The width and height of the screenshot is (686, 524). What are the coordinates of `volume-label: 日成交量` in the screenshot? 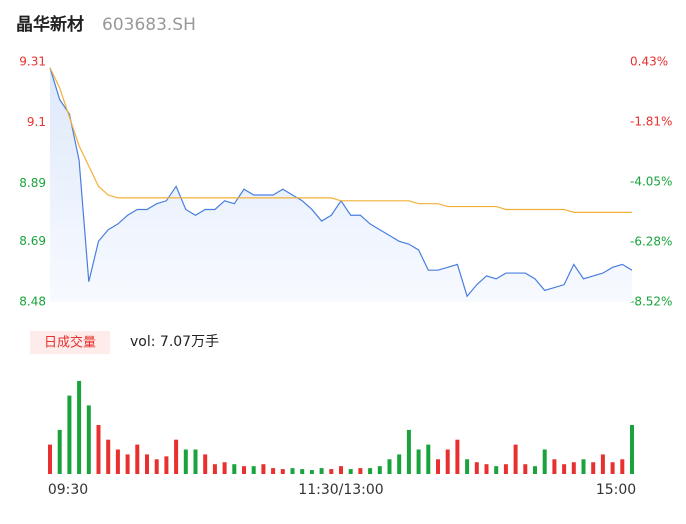 It's located at (70, 343).